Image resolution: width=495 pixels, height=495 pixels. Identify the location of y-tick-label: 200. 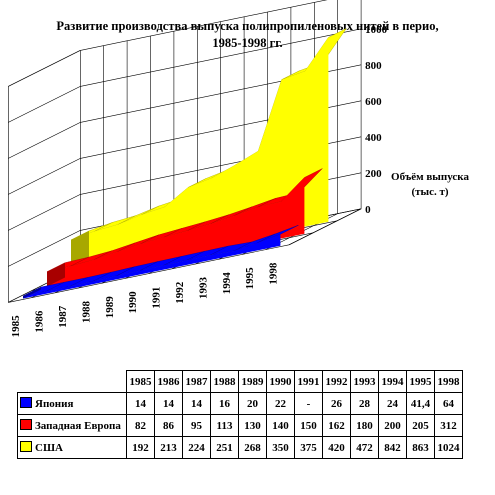
(373, 174).